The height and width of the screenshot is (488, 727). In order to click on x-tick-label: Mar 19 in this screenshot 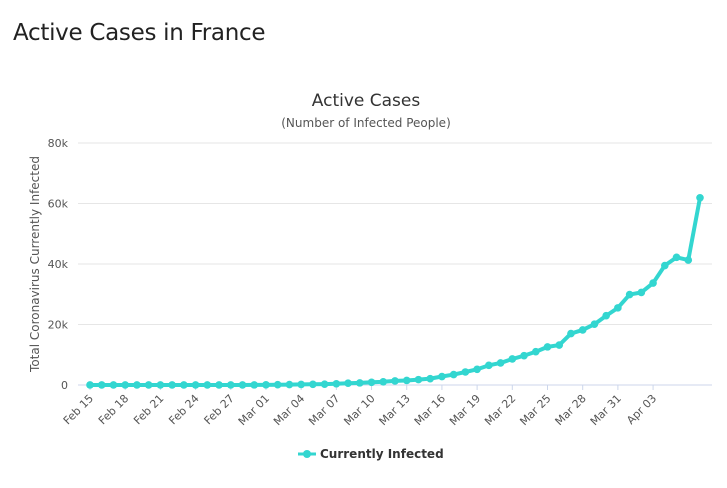, I will do `click(465, 410)`.